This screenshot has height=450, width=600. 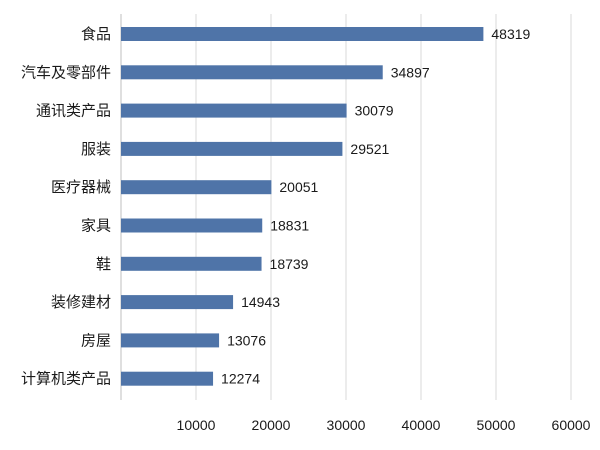 I want to click on x-axis-ticks: 10000 20000 30000 40000 50000 60000, so click(x=384, y=425).